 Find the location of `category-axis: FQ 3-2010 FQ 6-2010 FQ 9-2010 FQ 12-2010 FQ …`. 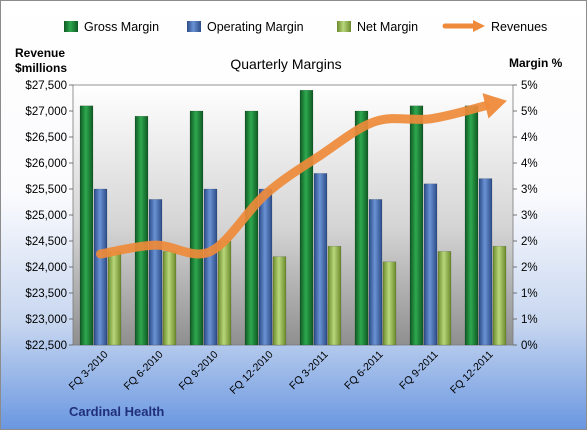

category-axis: FQ 3-2010 FQ 6-2010 FQ 9-2010 FQ 12-2010 FQ … is located at coordinates (281, 373).